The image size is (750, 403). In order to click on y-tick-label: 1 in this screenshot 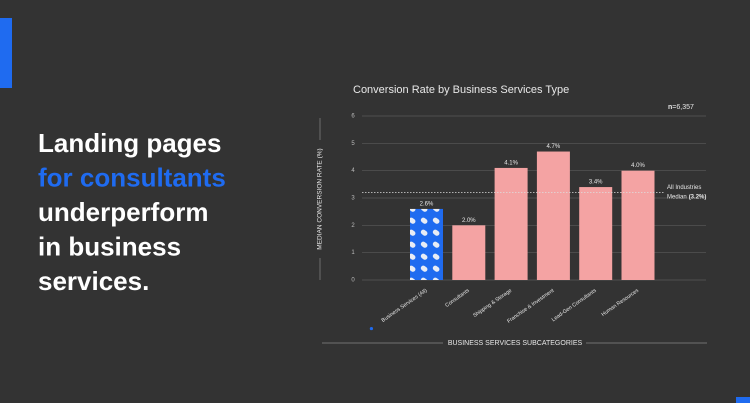, I will do `click(353, 253)`.